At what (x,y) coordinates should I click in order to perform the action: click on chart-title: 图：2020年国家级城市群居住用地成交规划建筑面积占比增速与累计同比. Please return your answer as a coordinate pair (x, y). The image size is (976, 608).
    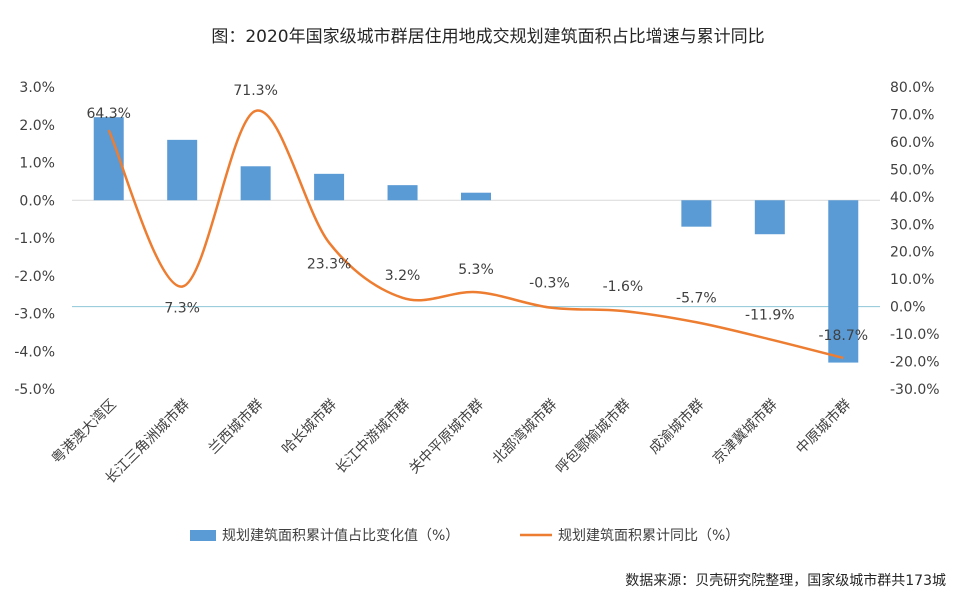
    Looking at the image, I should click on (488, 37).